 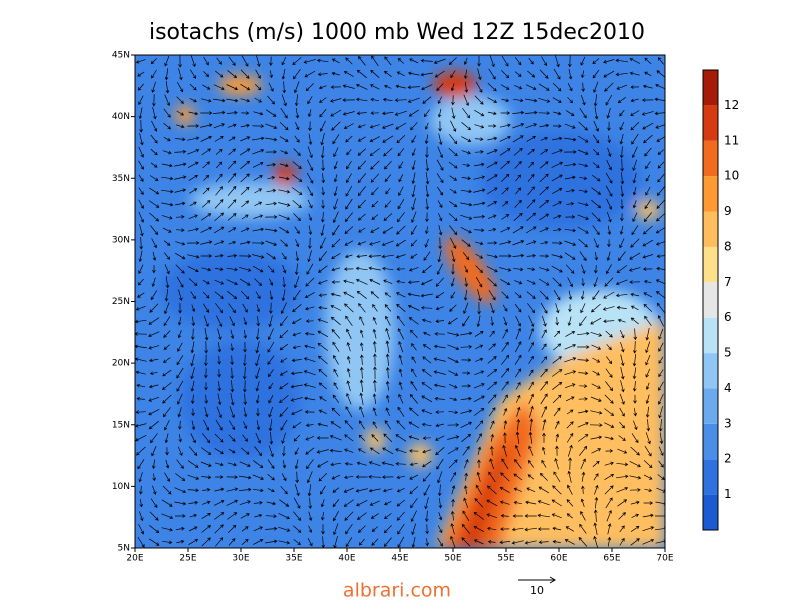 I want to click on lon-label: 40E, so click(x=346, y=559).